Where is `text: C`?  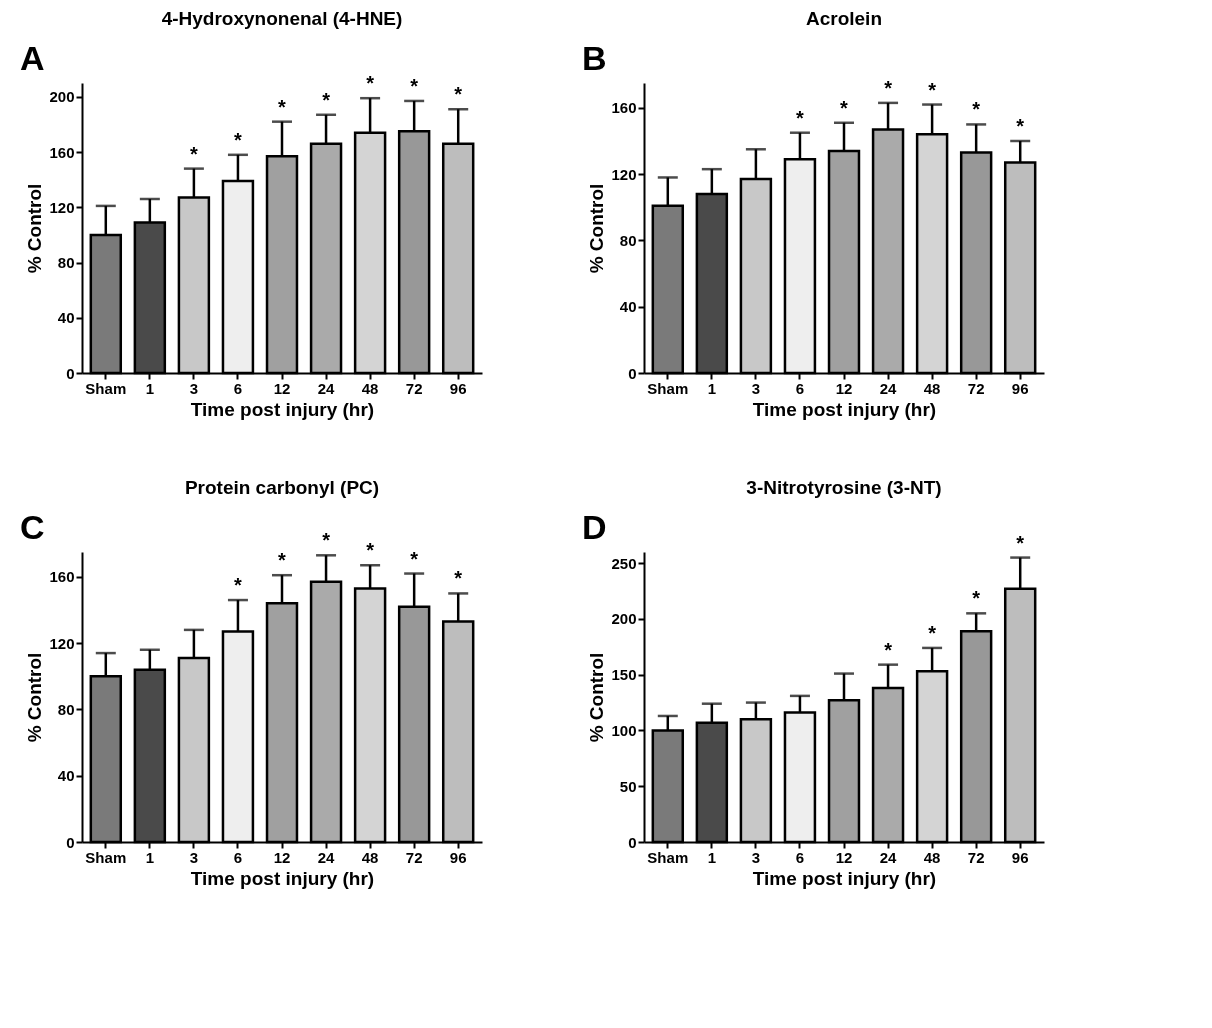
text: C is located at coordinates (32, 527).